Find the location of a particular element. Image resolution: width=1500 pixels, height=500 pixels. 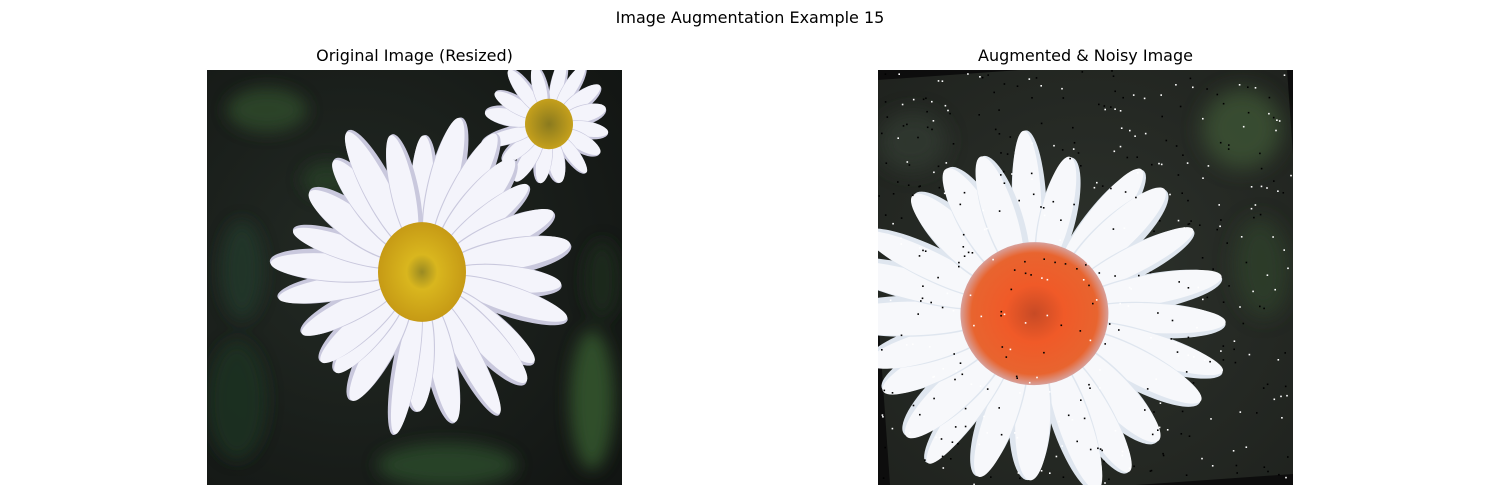

augmented-image-title: Augmented & Noisy Image is located at coordinates (1085, 55).